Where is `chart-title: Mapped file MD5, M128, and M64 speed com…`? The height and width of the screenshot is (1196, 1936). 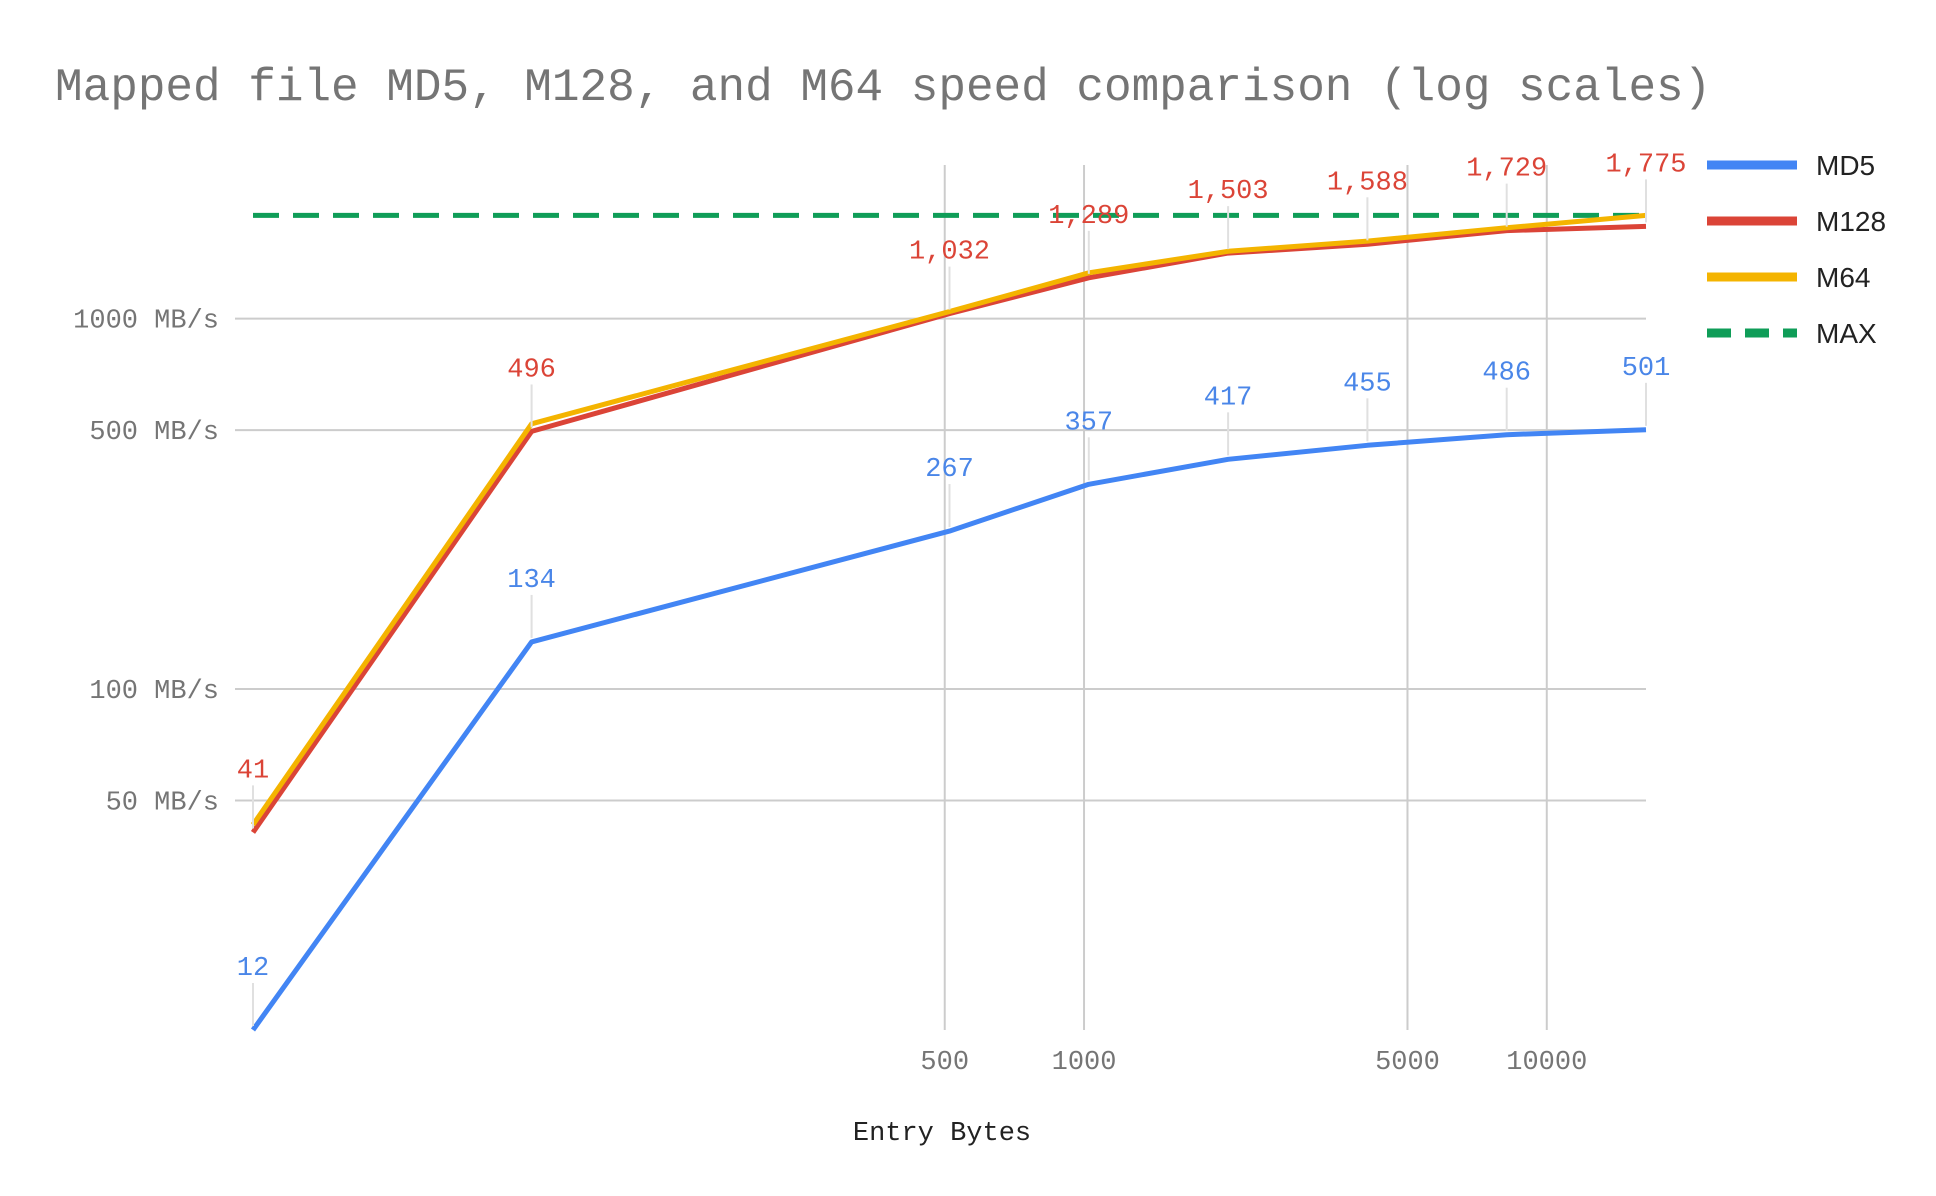 chart-title: Mapped file MD5, M128, and M64 speed com… is located at coordinates (883, 88).